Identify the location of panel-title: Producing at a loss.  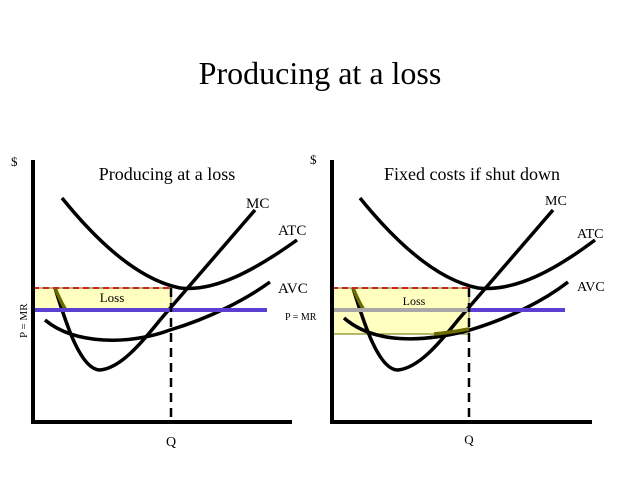
(167, 174).